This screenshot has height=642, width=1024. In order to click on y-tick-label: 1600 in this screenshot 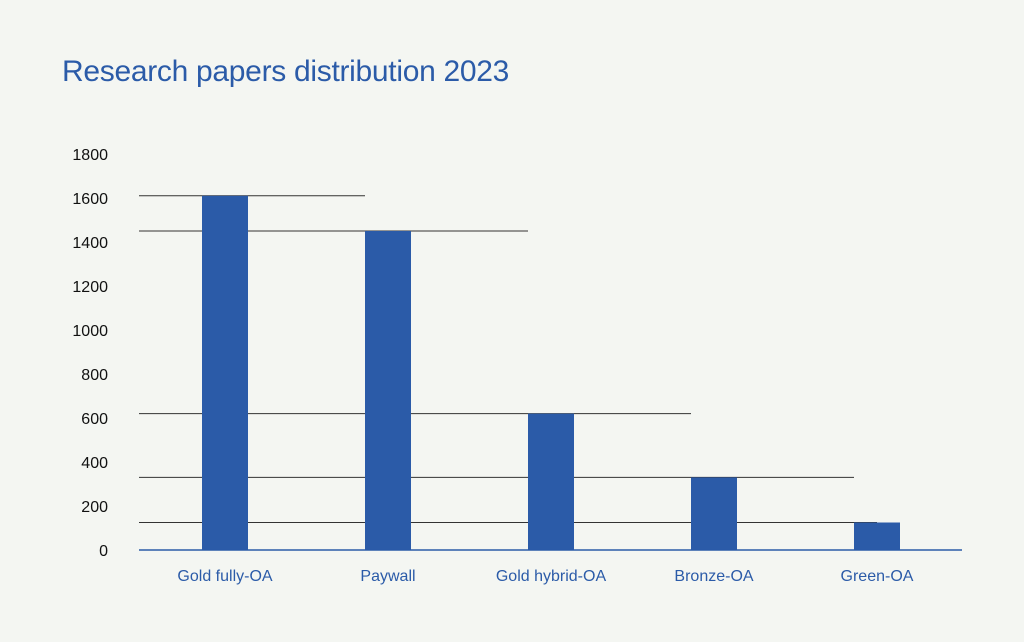, I will do `click(90, 199)`.